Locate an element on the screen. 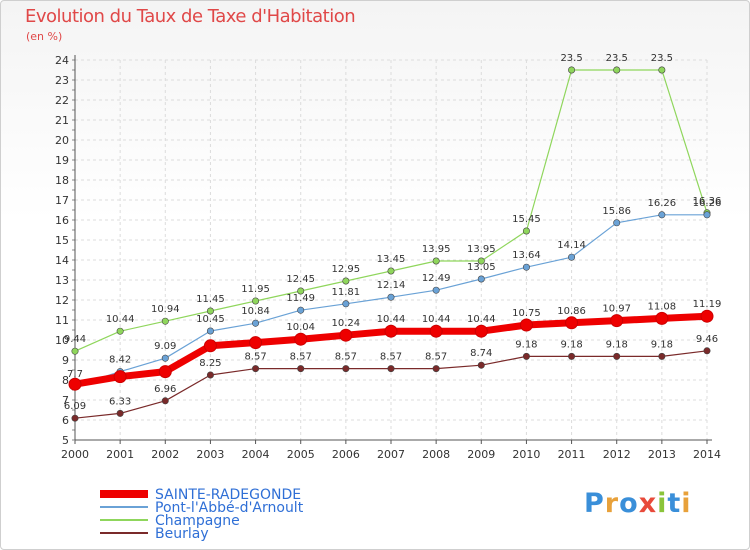 The width and height of the screenshot is (750, 550). logo-letter: i is located at coordinates (686, 503).